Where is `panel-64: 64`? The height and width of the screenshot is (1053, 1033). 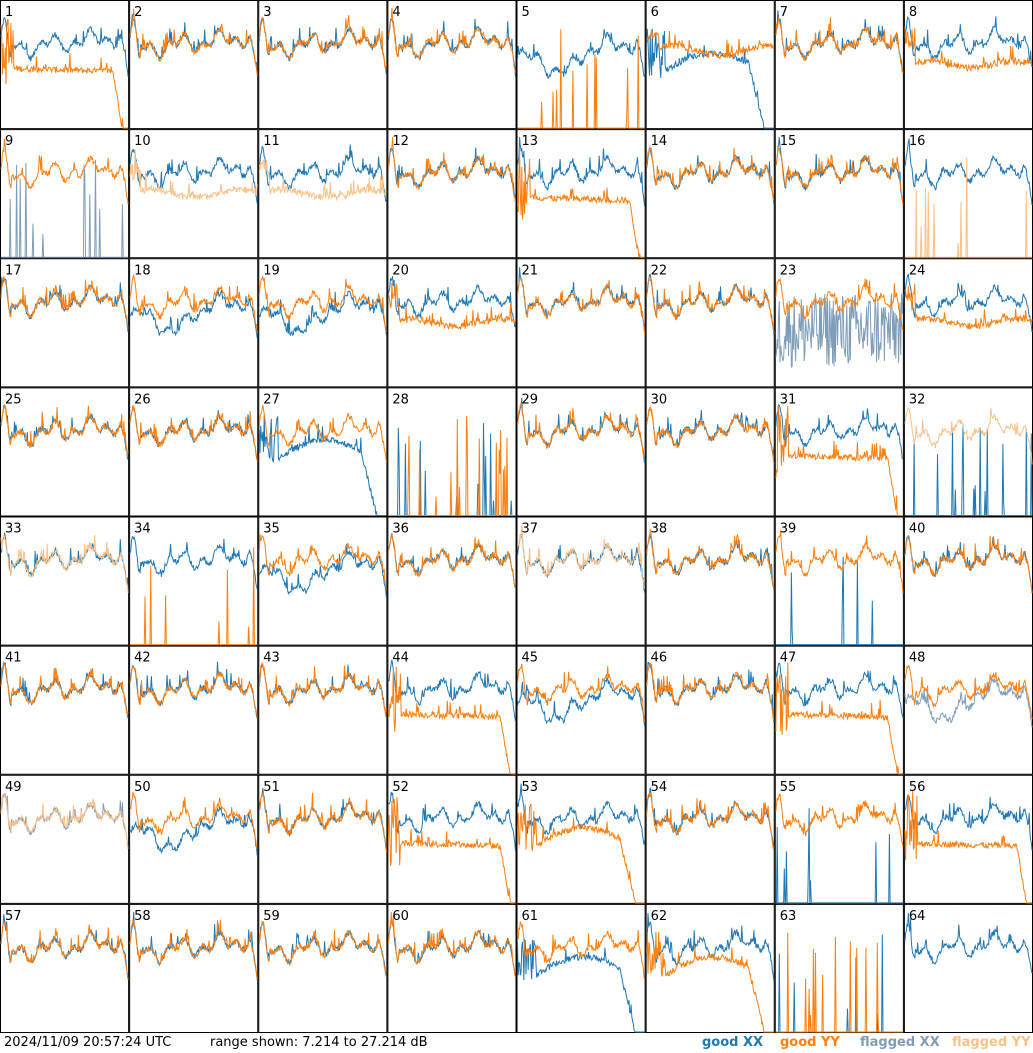 panel-64: 64 is located at coordinates (968, 968).